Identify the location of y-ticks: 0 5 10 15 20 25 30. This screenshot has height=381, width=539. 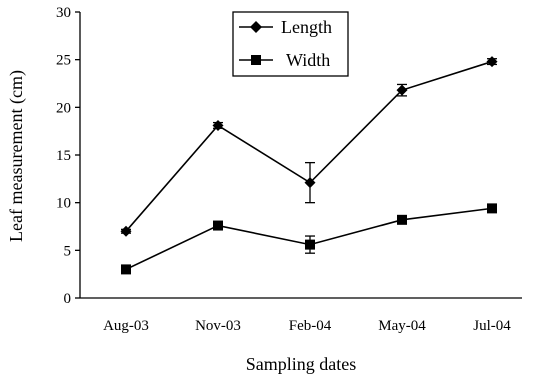
(68, 156).